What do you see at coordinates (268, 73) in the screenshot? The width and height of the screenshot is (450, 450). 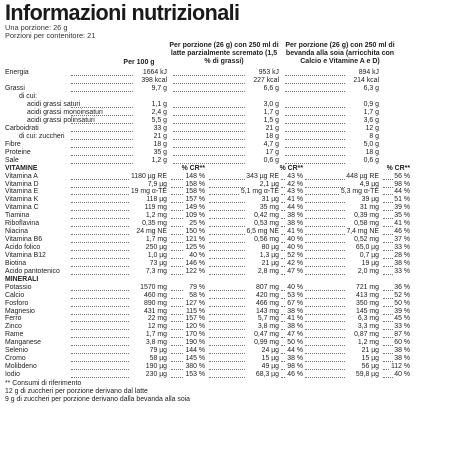 I see `value-milk: 953 kJ` at bounding box center [268, 73].